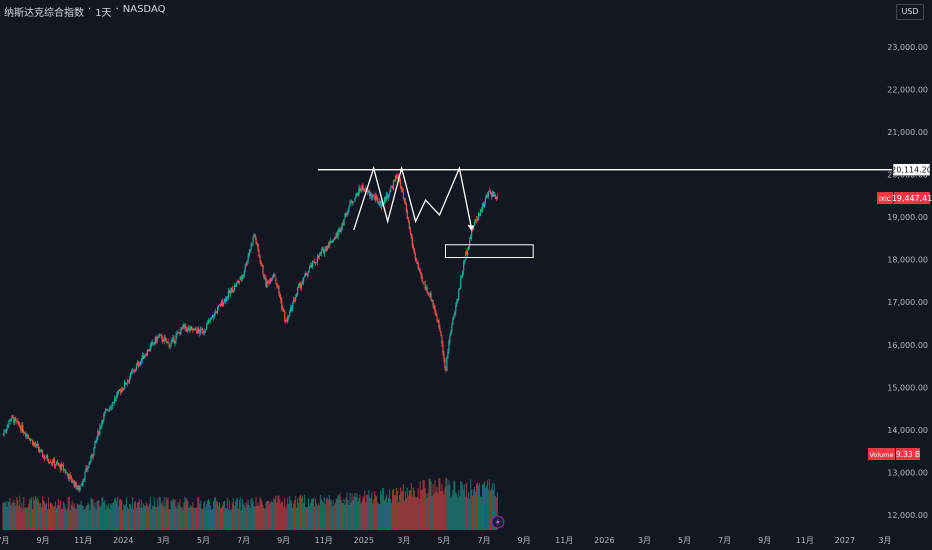  I want to click on symbol-name: 纳斯达克综合指数, so click(44, 13).